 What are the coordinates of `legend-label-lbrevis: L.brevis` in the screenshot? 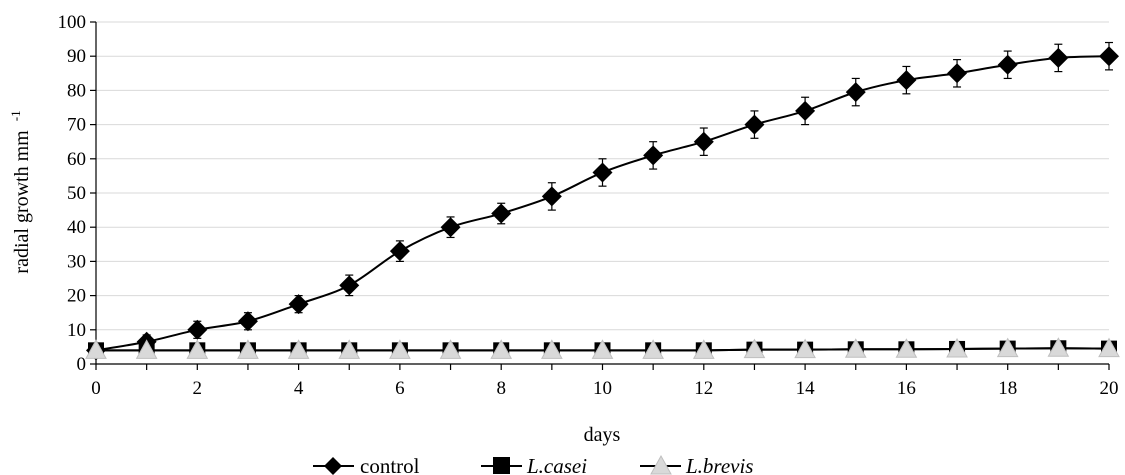 It's located at (719, 464).